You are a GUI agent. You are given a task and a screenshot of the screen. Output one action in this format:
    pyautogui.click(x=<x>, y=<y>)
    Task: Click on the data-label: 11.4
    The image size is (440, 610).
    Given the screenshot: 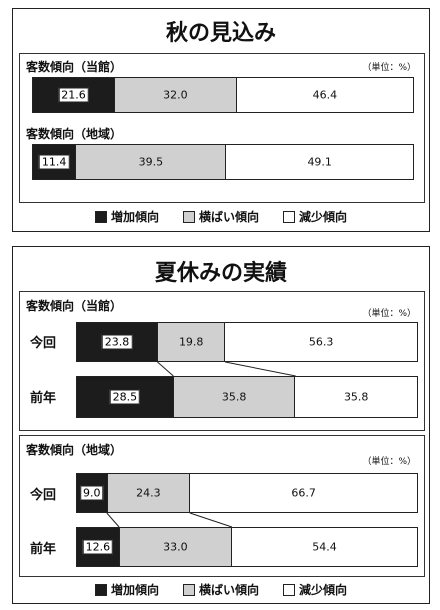 What is the action you would take?
    pyautogui.click(x=54, y=162)
    